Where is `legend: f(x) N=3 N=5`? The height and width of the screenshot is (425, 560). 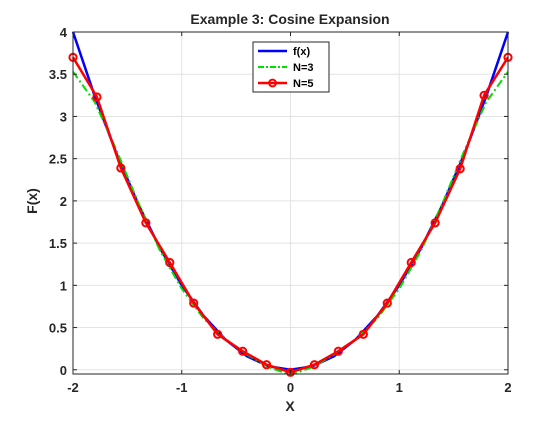 legend: f(x) N=3 N=5 is located at coordinates (291, 67).